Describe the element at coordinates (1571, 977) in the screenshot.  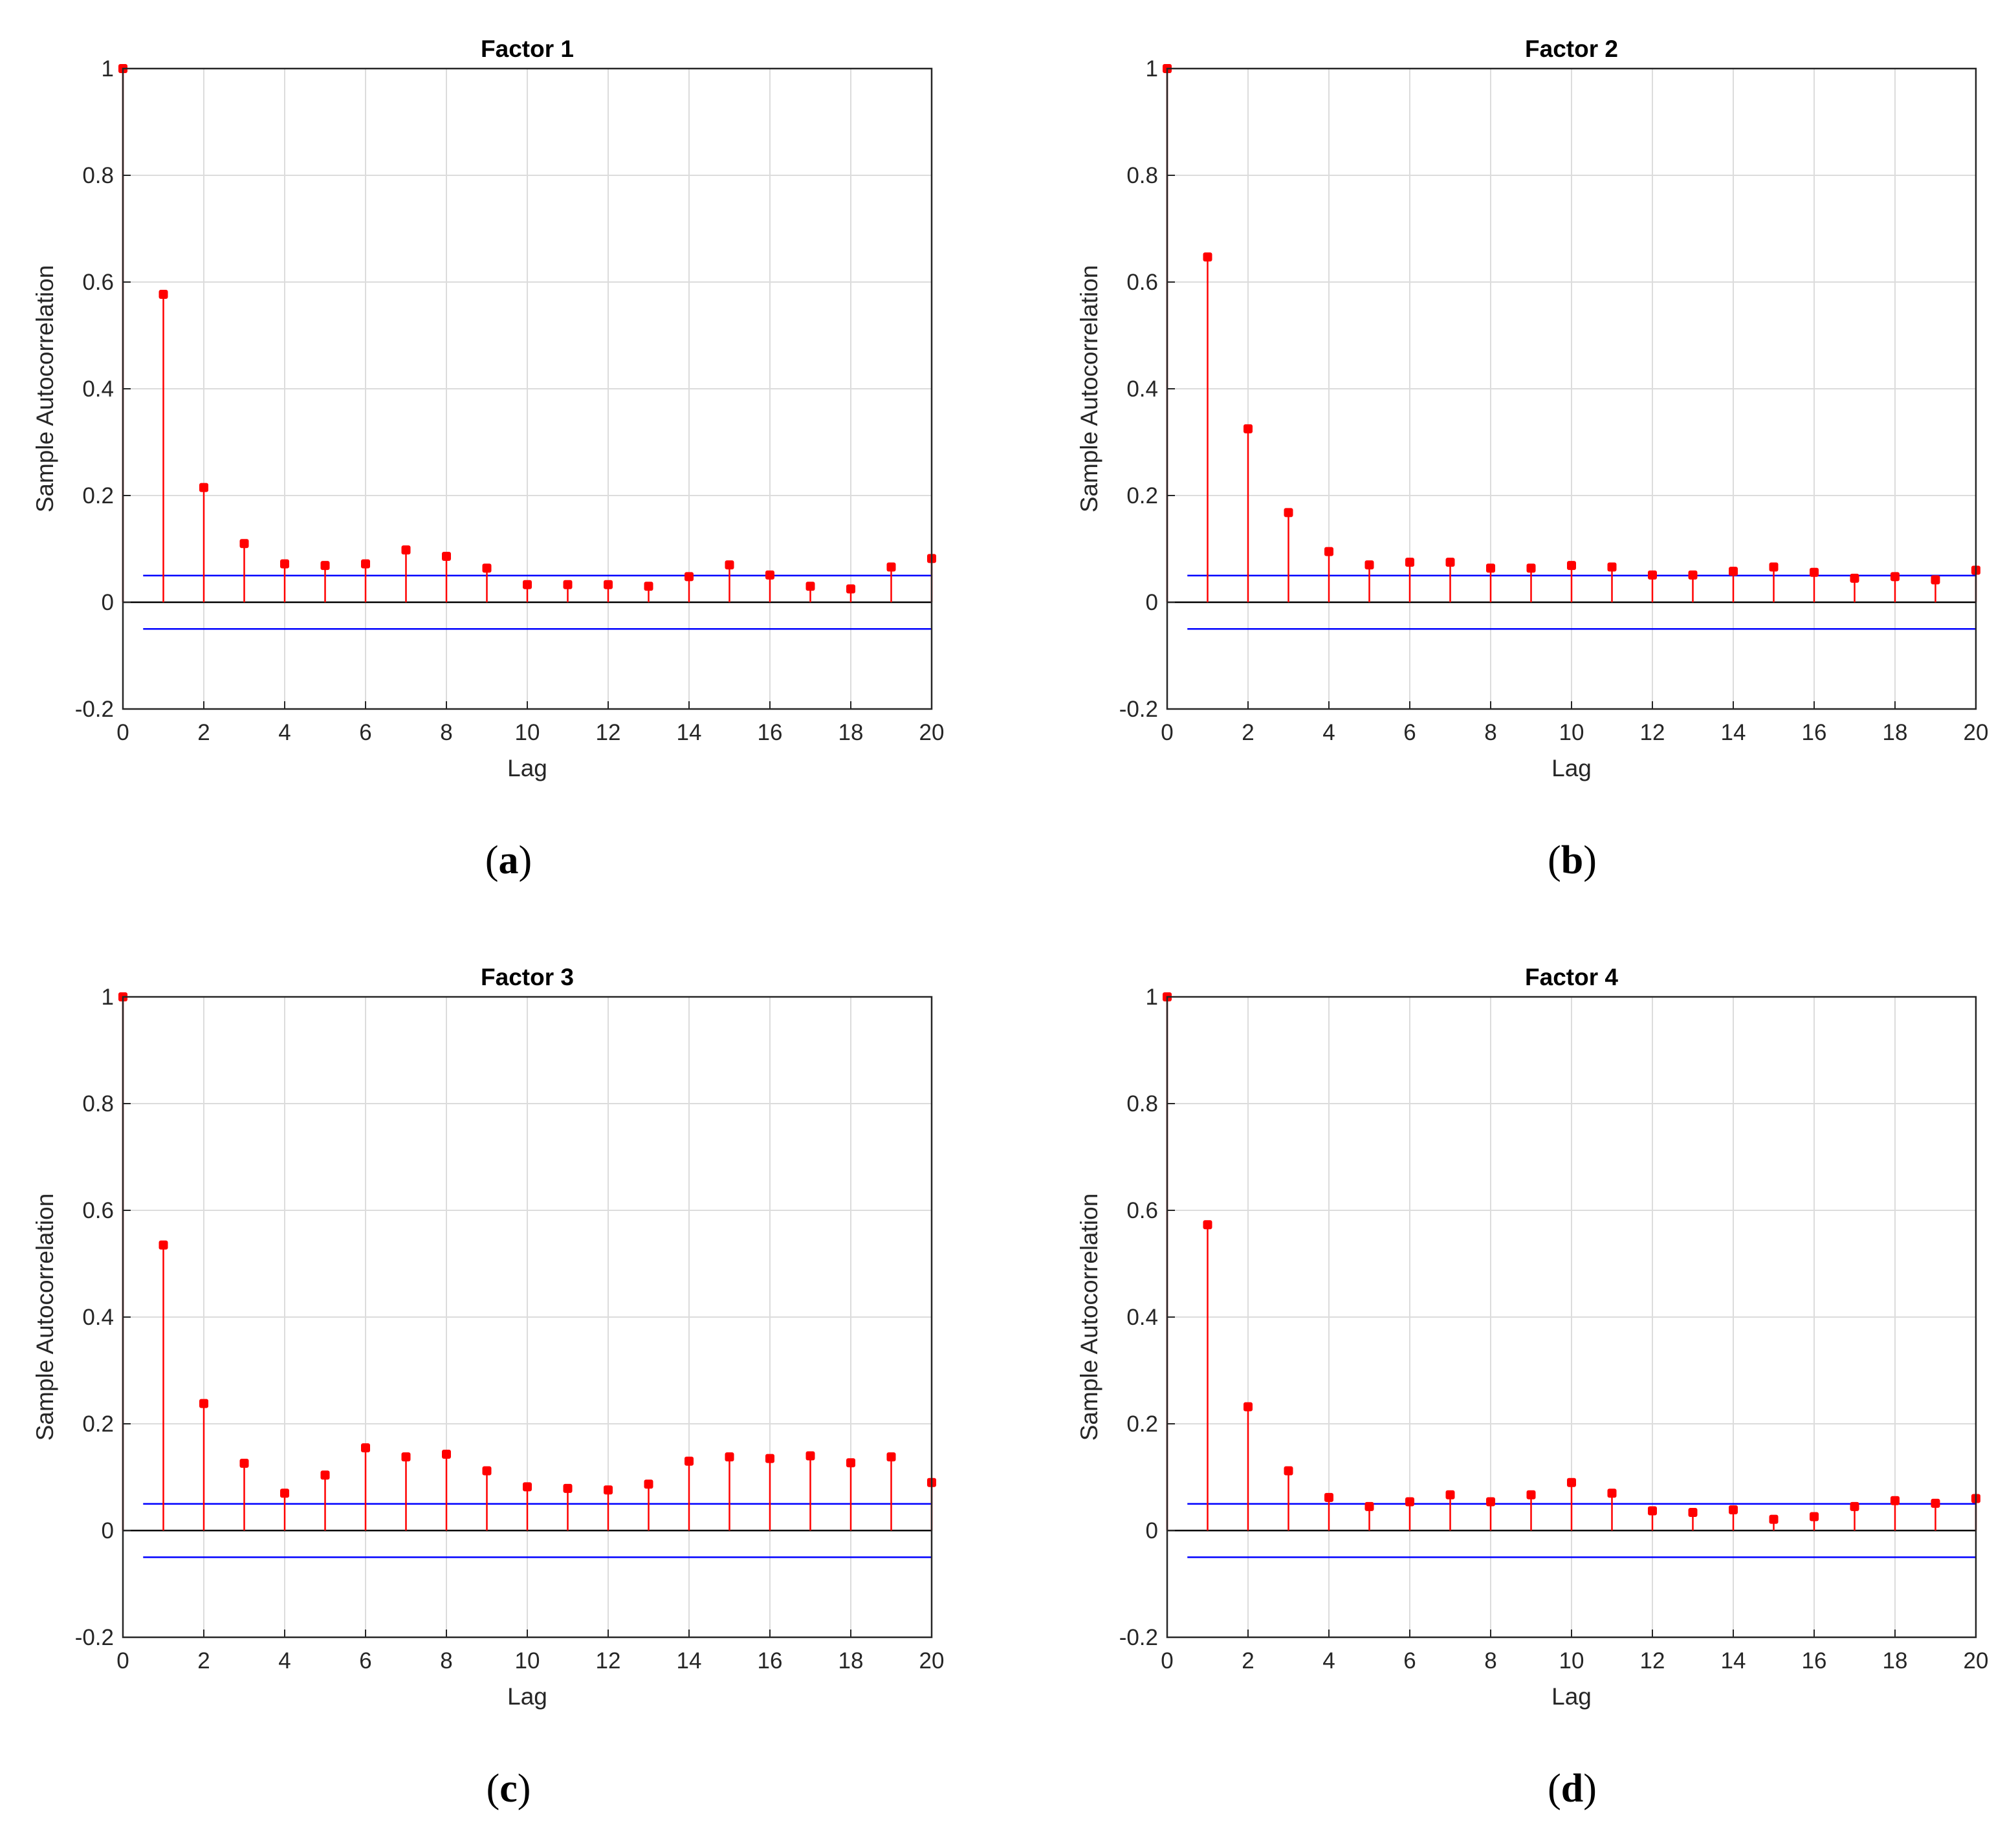
I see `chart-title: Factor 4` at that location.